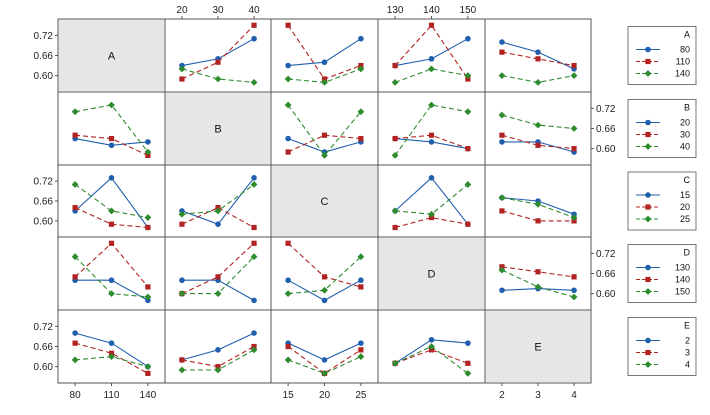 Image resolution: width=710 pixels, height=415 pixels. Describe the element at coordinates (687, 365) in the screenshot. I see `legend-label-E-2: 4` at that location.